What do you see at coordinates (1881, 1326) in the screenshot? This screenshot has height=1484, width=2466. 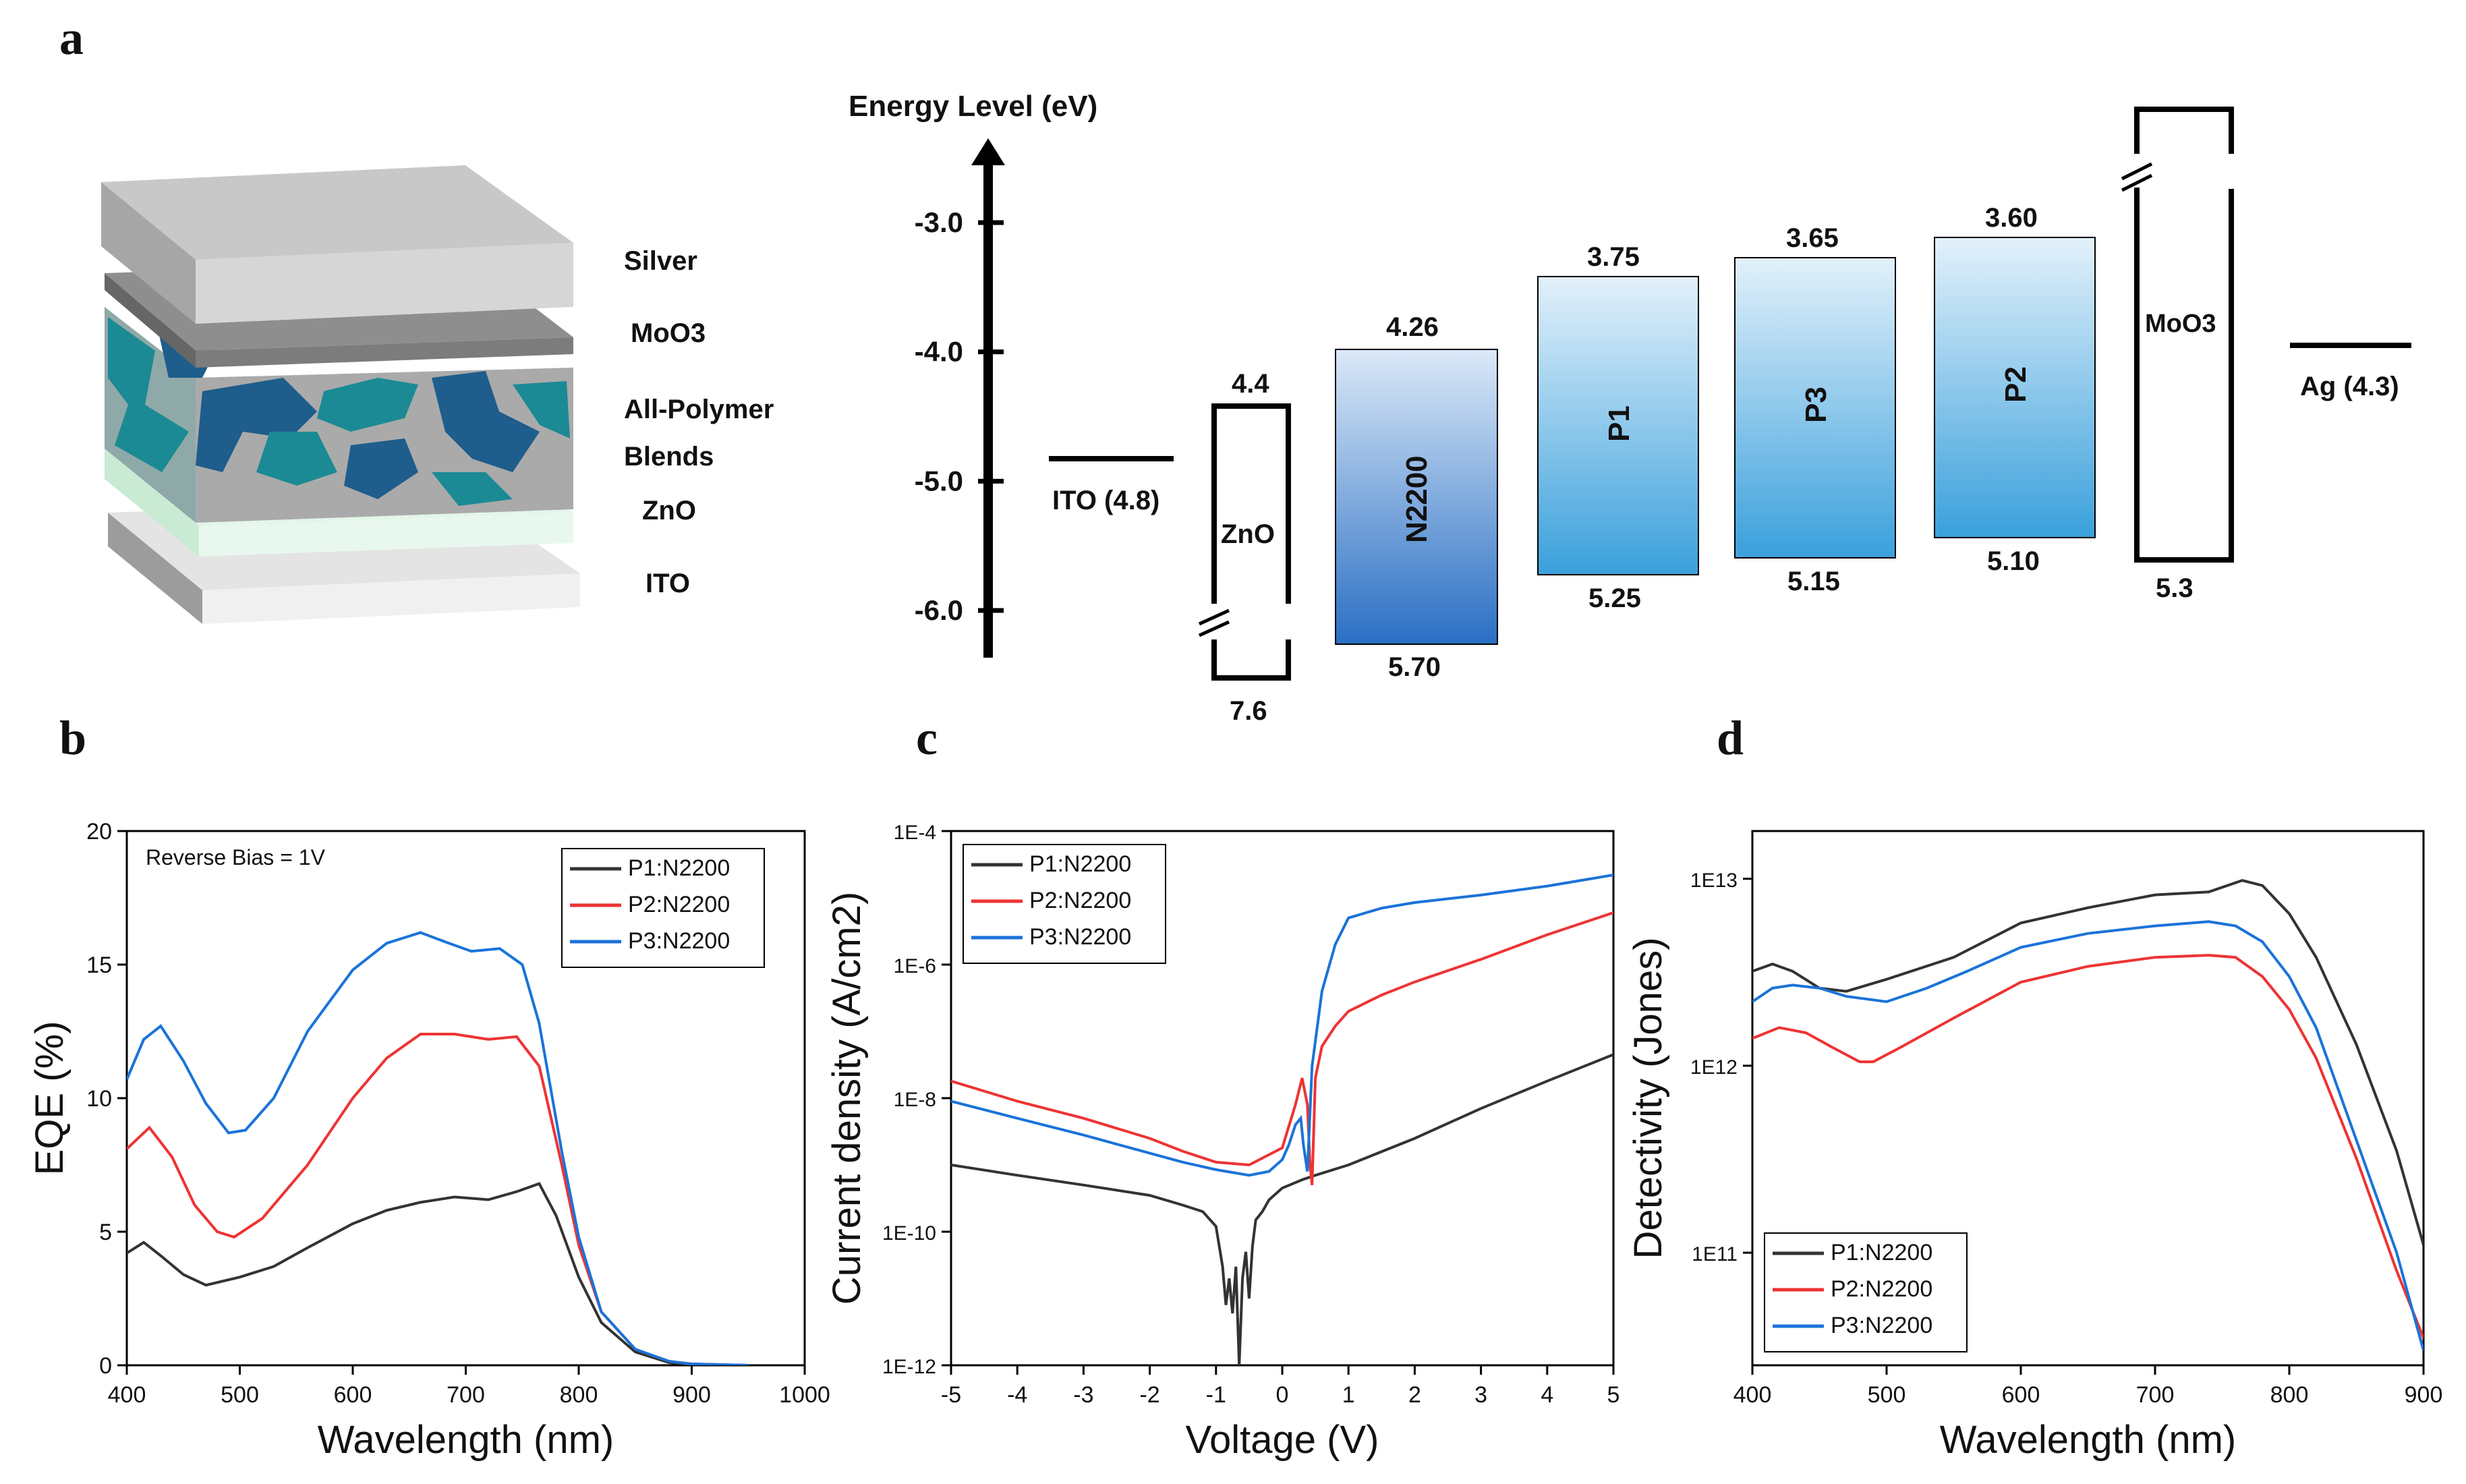 I see `det-legend-label: P3:N2200` at bounding box center [1881, 1326].